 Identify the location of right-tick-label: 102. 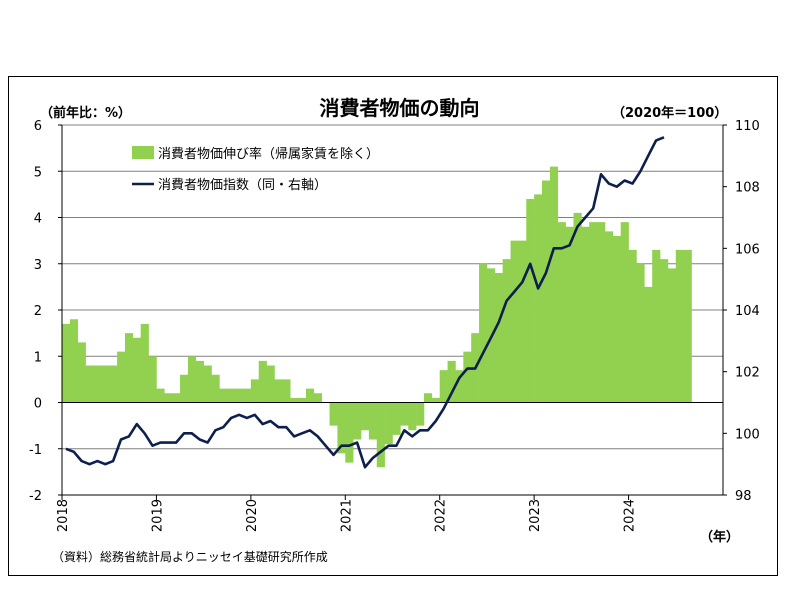
(747, 373).